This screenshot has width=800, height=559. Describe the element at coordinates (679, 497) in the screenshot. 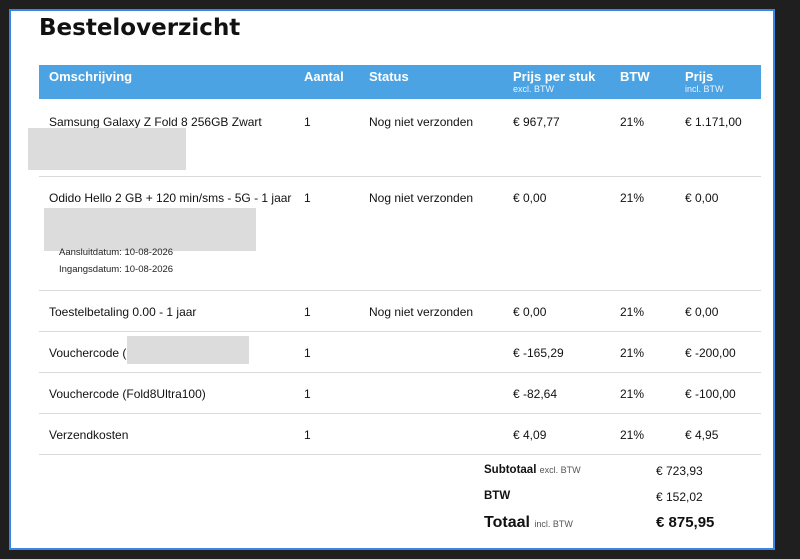

I see `vat-total-value: € 152,02` at that location.